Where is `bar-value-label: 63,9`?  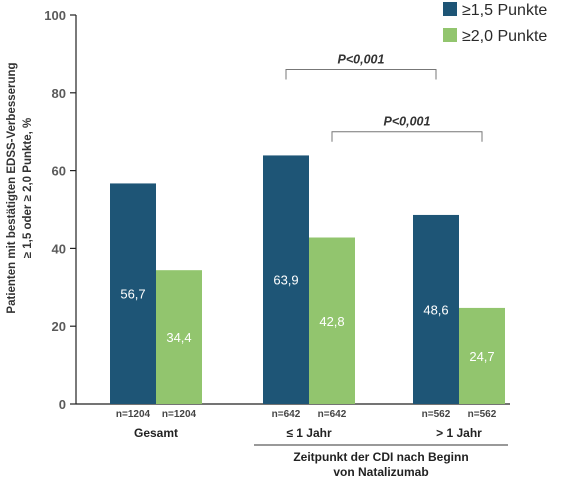
bar-value-label: 63,9 is located at coordinates (285, 280).